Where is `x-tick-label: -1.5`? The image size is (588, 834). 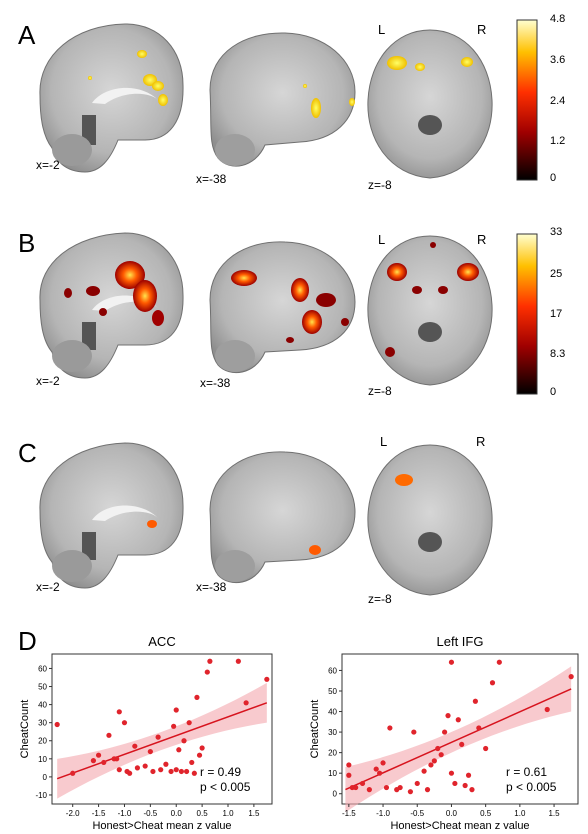
x-tick-label: -1.5 is located at coordinates (349, 813).